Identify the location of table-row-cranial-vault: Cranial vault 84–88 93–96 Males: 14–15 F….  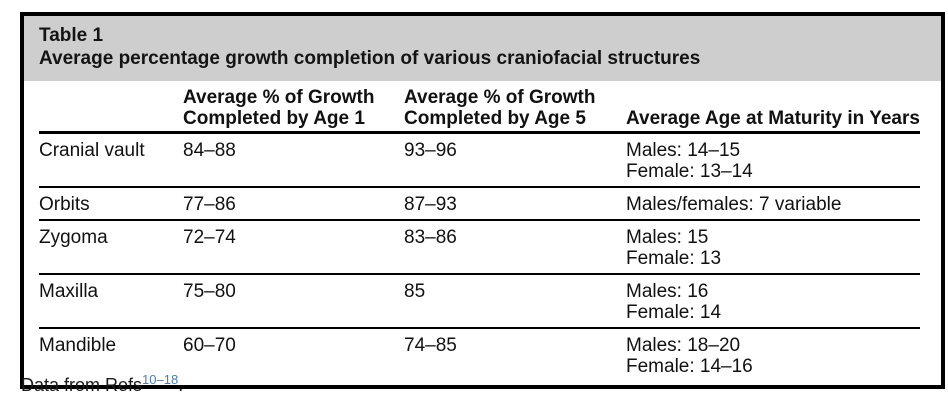
(479, 161).